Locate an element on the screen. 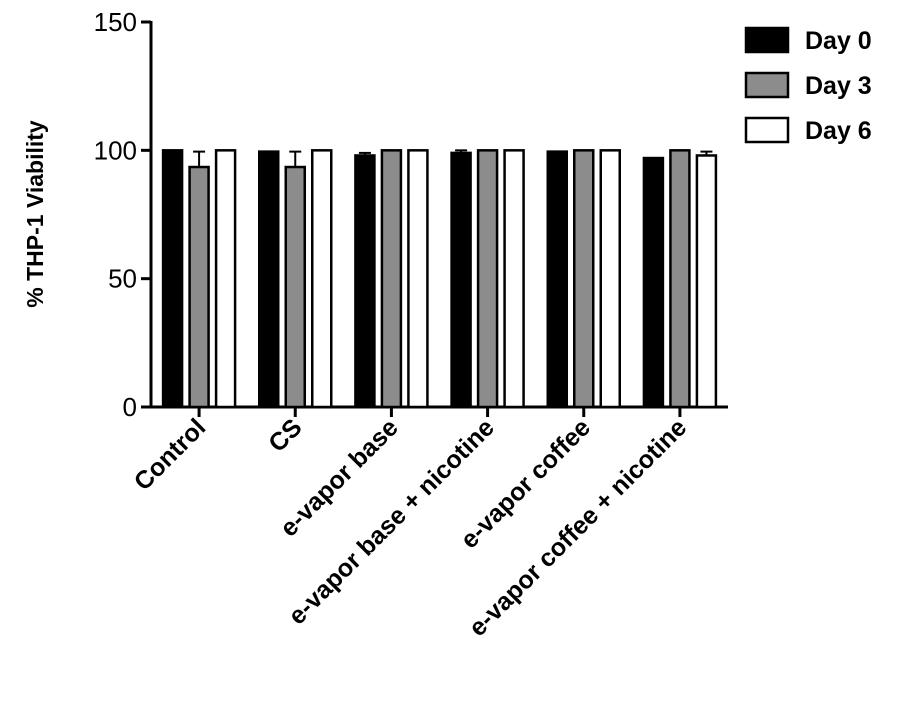  y-tick-label: 50 is located at coordinates (122, 279).